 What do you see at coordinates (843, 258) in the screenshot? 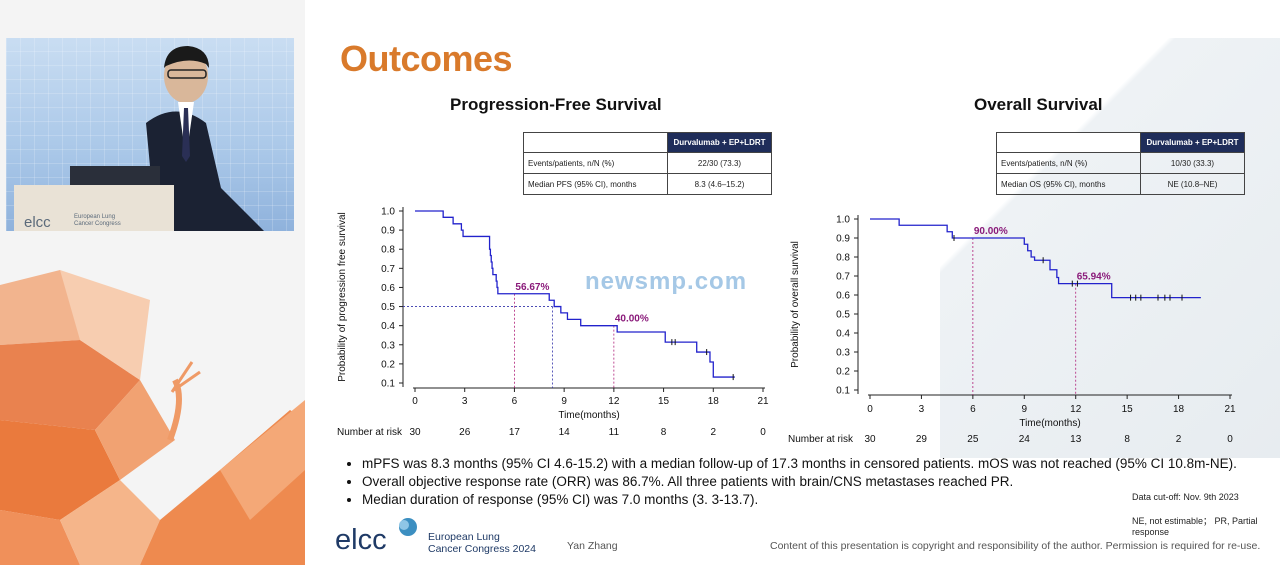
I see `os-y-tick-label: 0.8` at bounding box center [843, 258].